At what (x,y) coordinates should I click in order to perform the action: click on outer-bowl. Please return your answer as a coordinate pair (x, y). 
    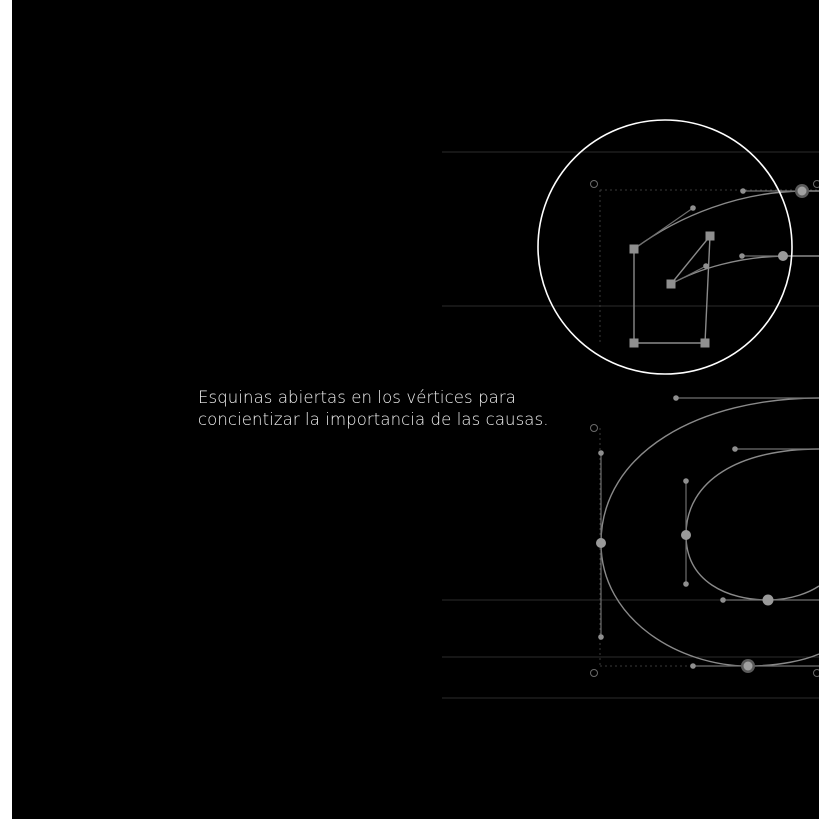
    Looking at the image, I should click on (709, 532).